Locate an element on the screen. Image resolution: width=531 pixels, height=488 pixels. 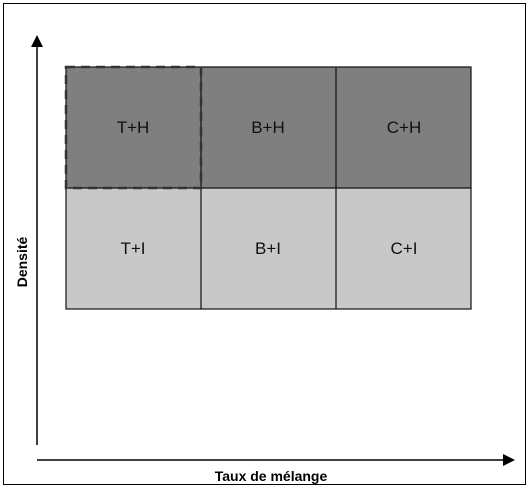
cell-label-top-left: T+H is located at coordinates (133, 127).